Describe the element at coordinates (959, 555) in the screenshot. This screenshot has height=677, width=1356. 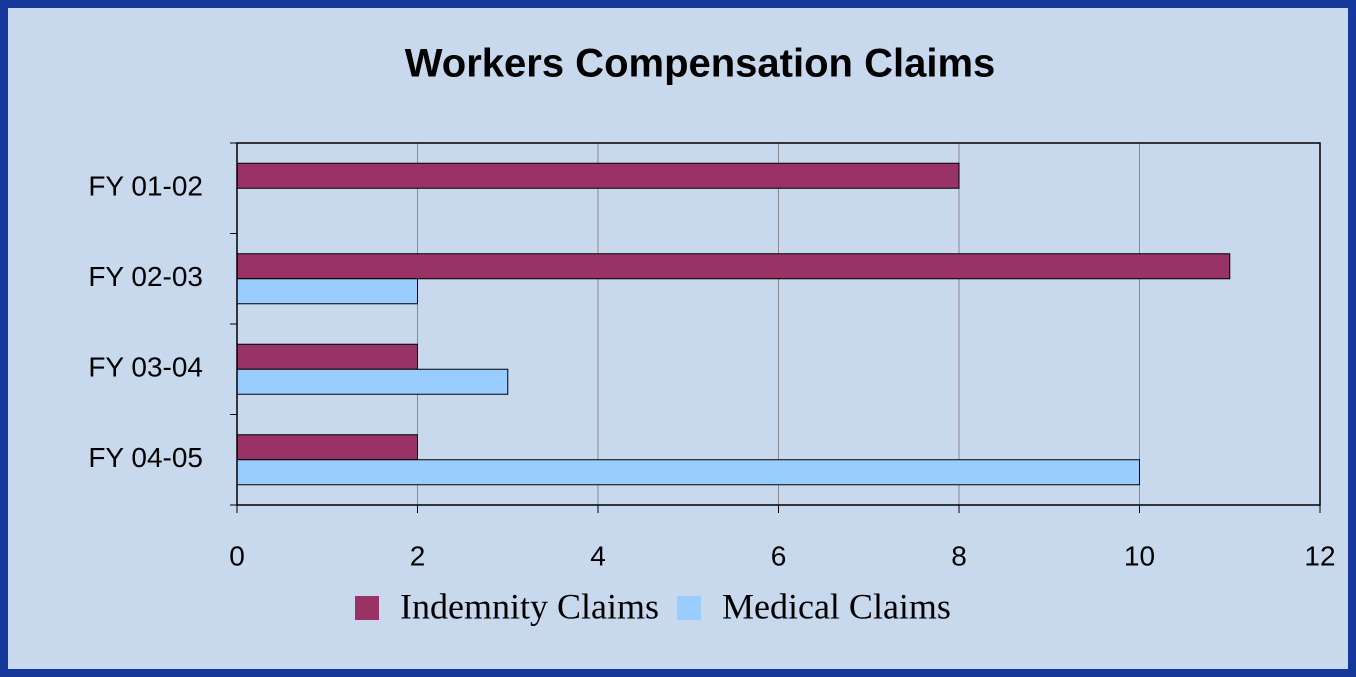
I see `x-tick-label: 8` at that location.